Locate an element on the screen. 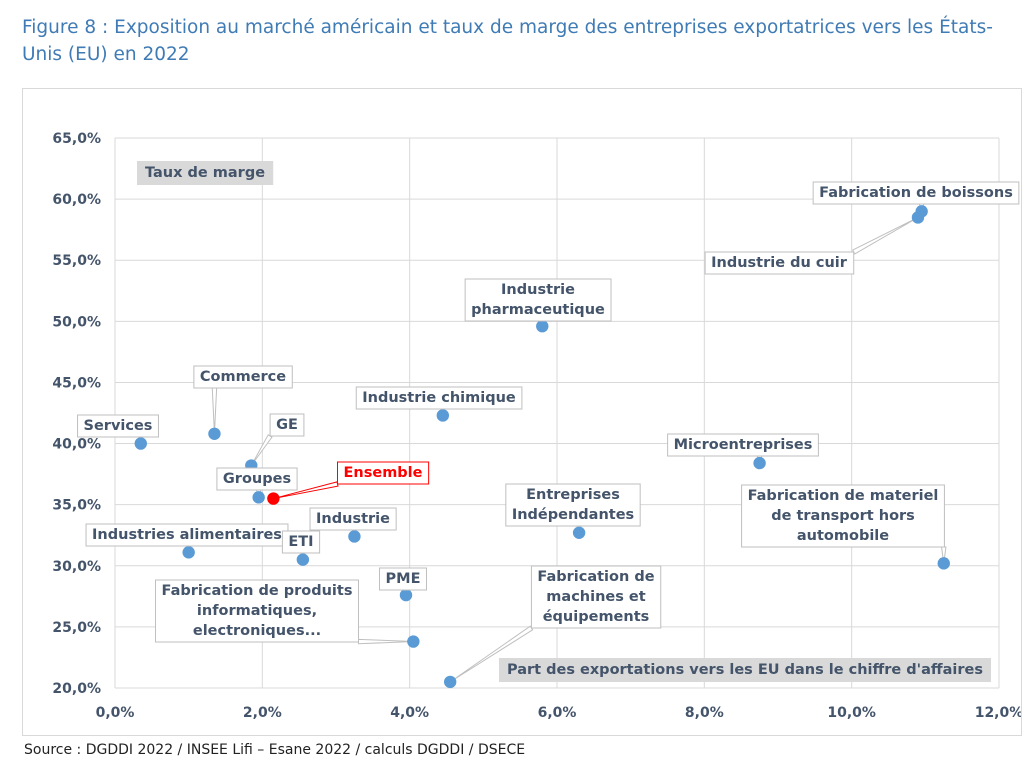  point-label-line: Microentreprises is located at coordinates (743, 445).